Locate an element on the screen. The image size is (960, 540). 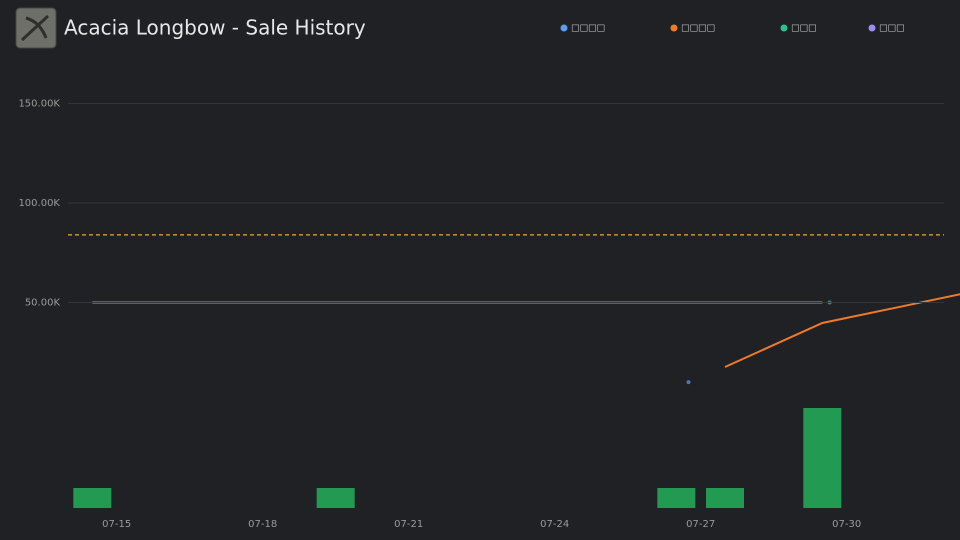
y-tick-label: 100.00K is located at coordinates (39, 203).